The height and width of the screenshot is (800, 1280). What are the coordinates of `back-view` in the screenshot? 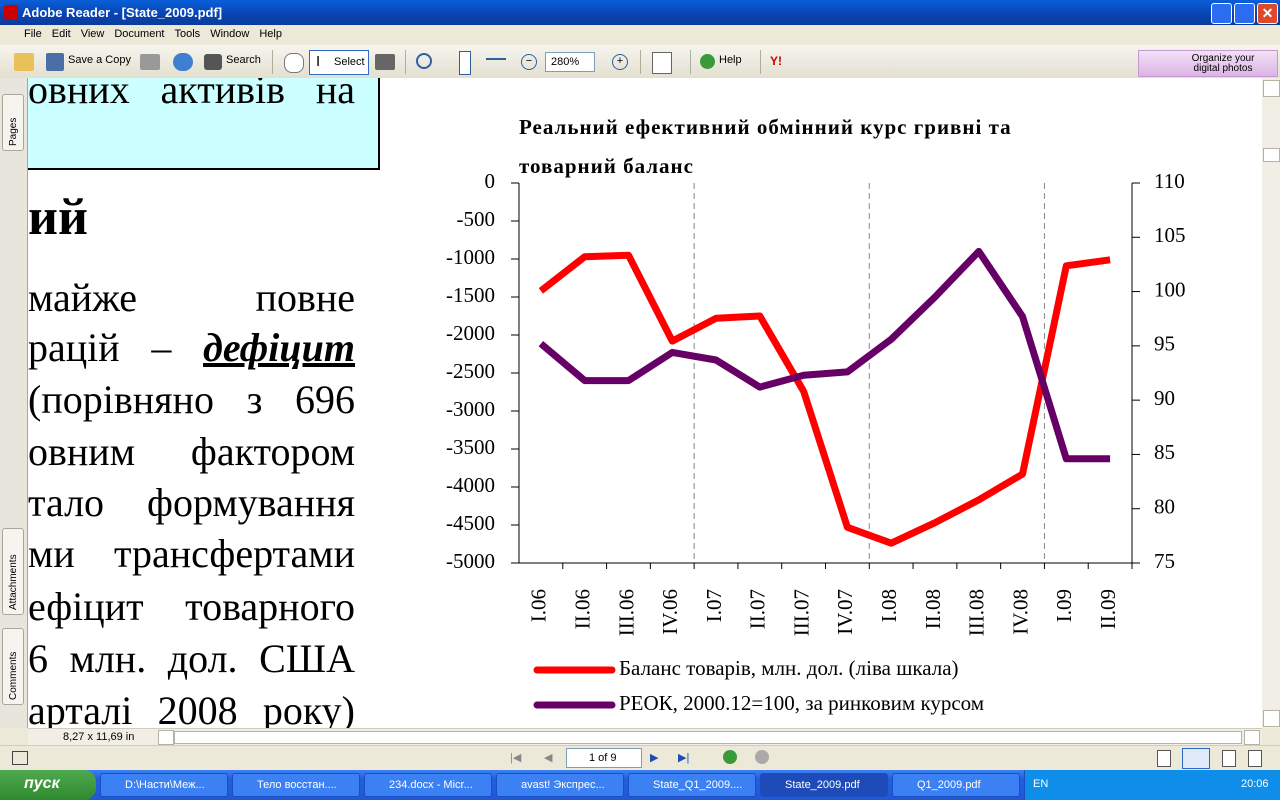 It's located at (730, 757).